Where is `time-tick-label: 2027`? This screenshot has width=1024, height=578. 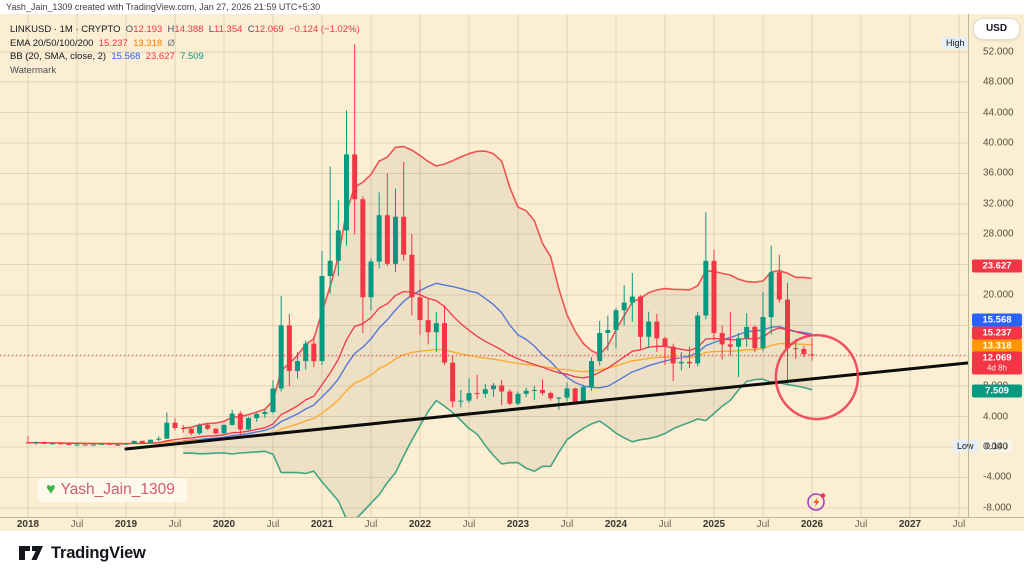
time-tick-label: 2027 is located at coordinates (910, 524).